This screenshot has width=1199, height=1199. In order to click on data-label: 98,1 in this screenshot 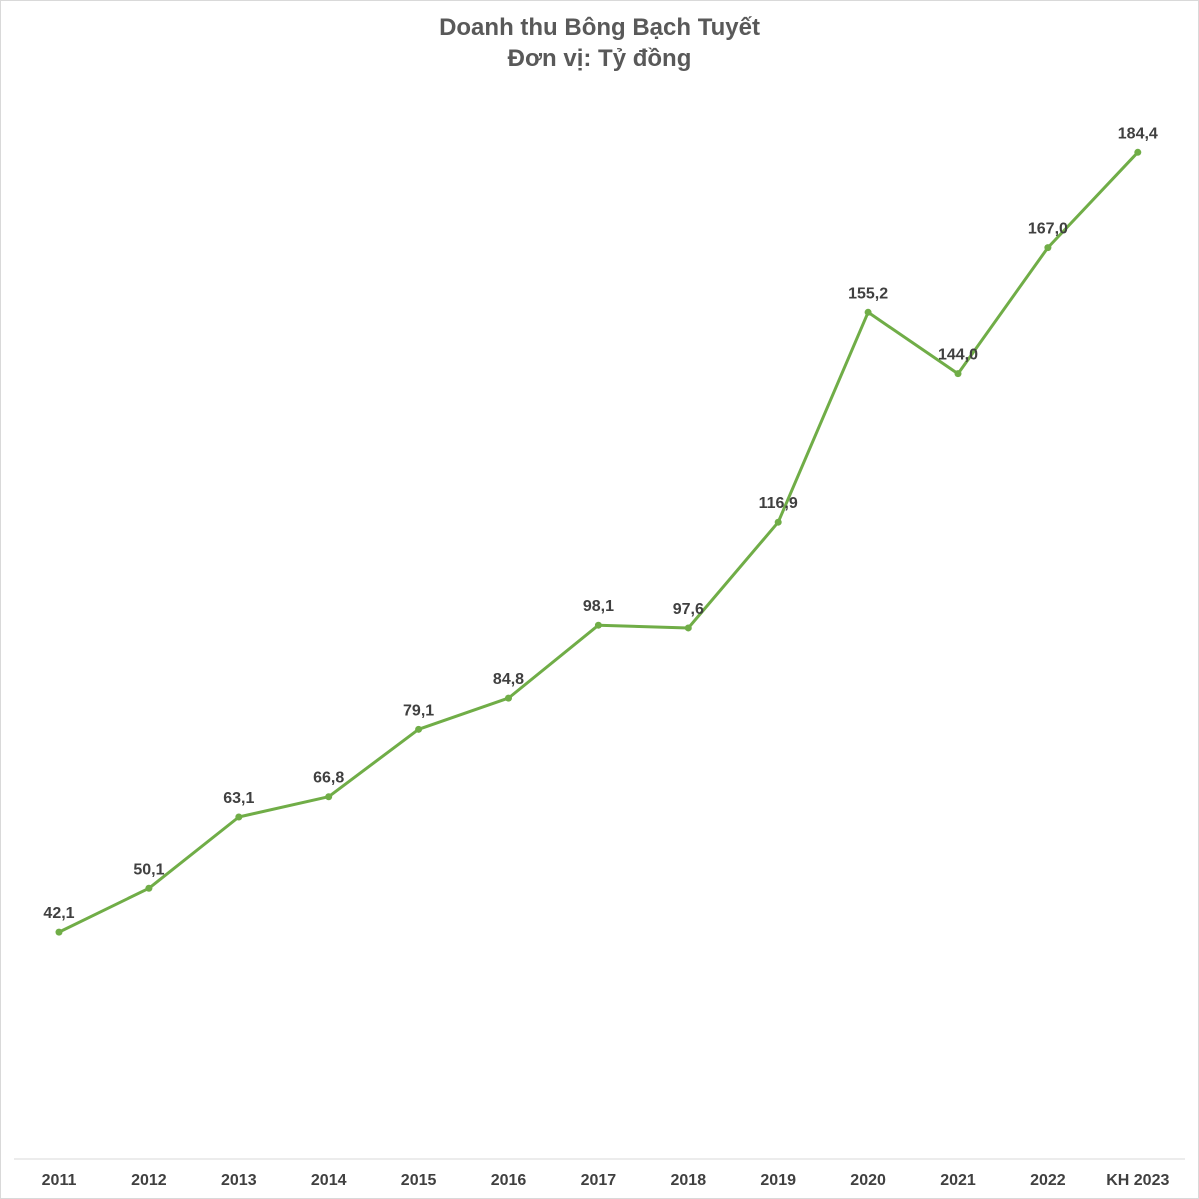, I will do `click(598, 606)`.